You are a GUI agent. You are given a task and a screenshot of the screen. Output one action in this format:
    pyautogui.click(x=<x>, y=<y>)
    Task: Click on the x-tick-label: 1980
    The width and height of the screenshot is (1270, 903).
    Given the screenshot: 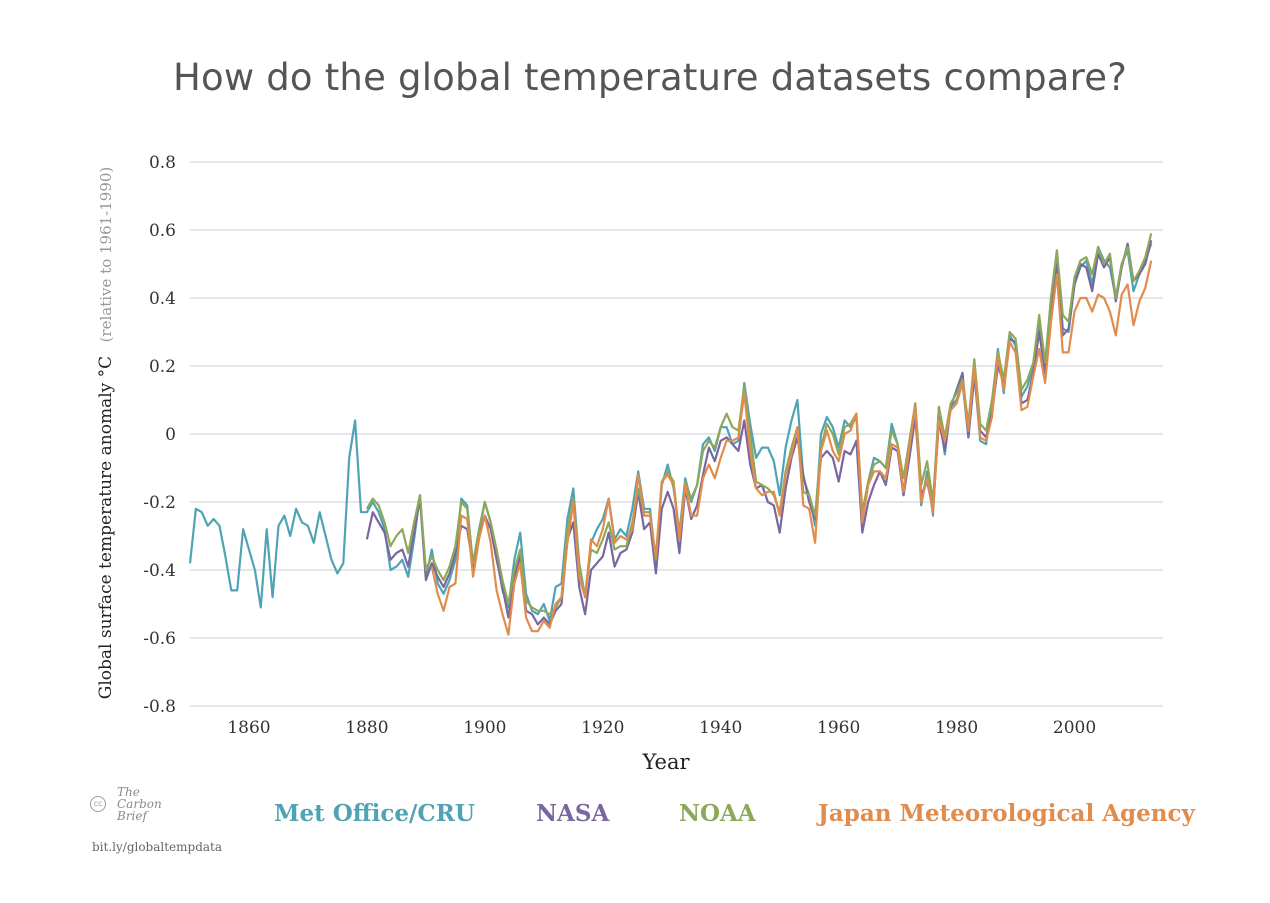 What is the action you would take?
    pyautogui.click(x=956, y=728)
    